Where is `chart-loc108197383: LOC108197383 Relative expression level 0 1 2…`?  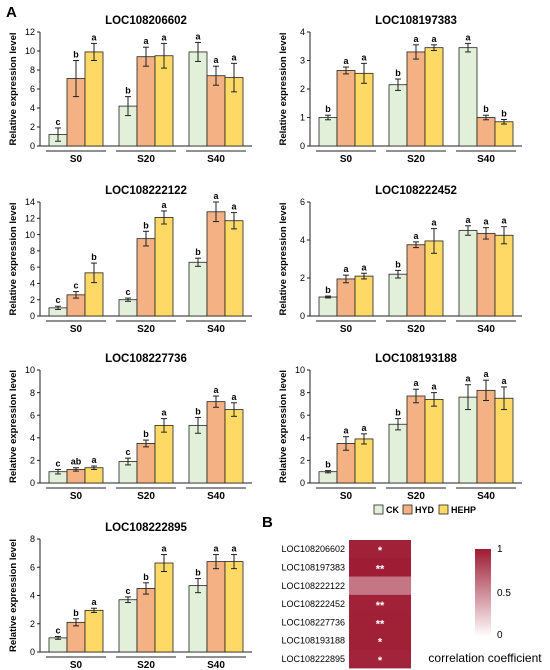 chart-loc108197383: LOC108197383 Relative expression level 0 1 2… is located at coordinates (400, 90).